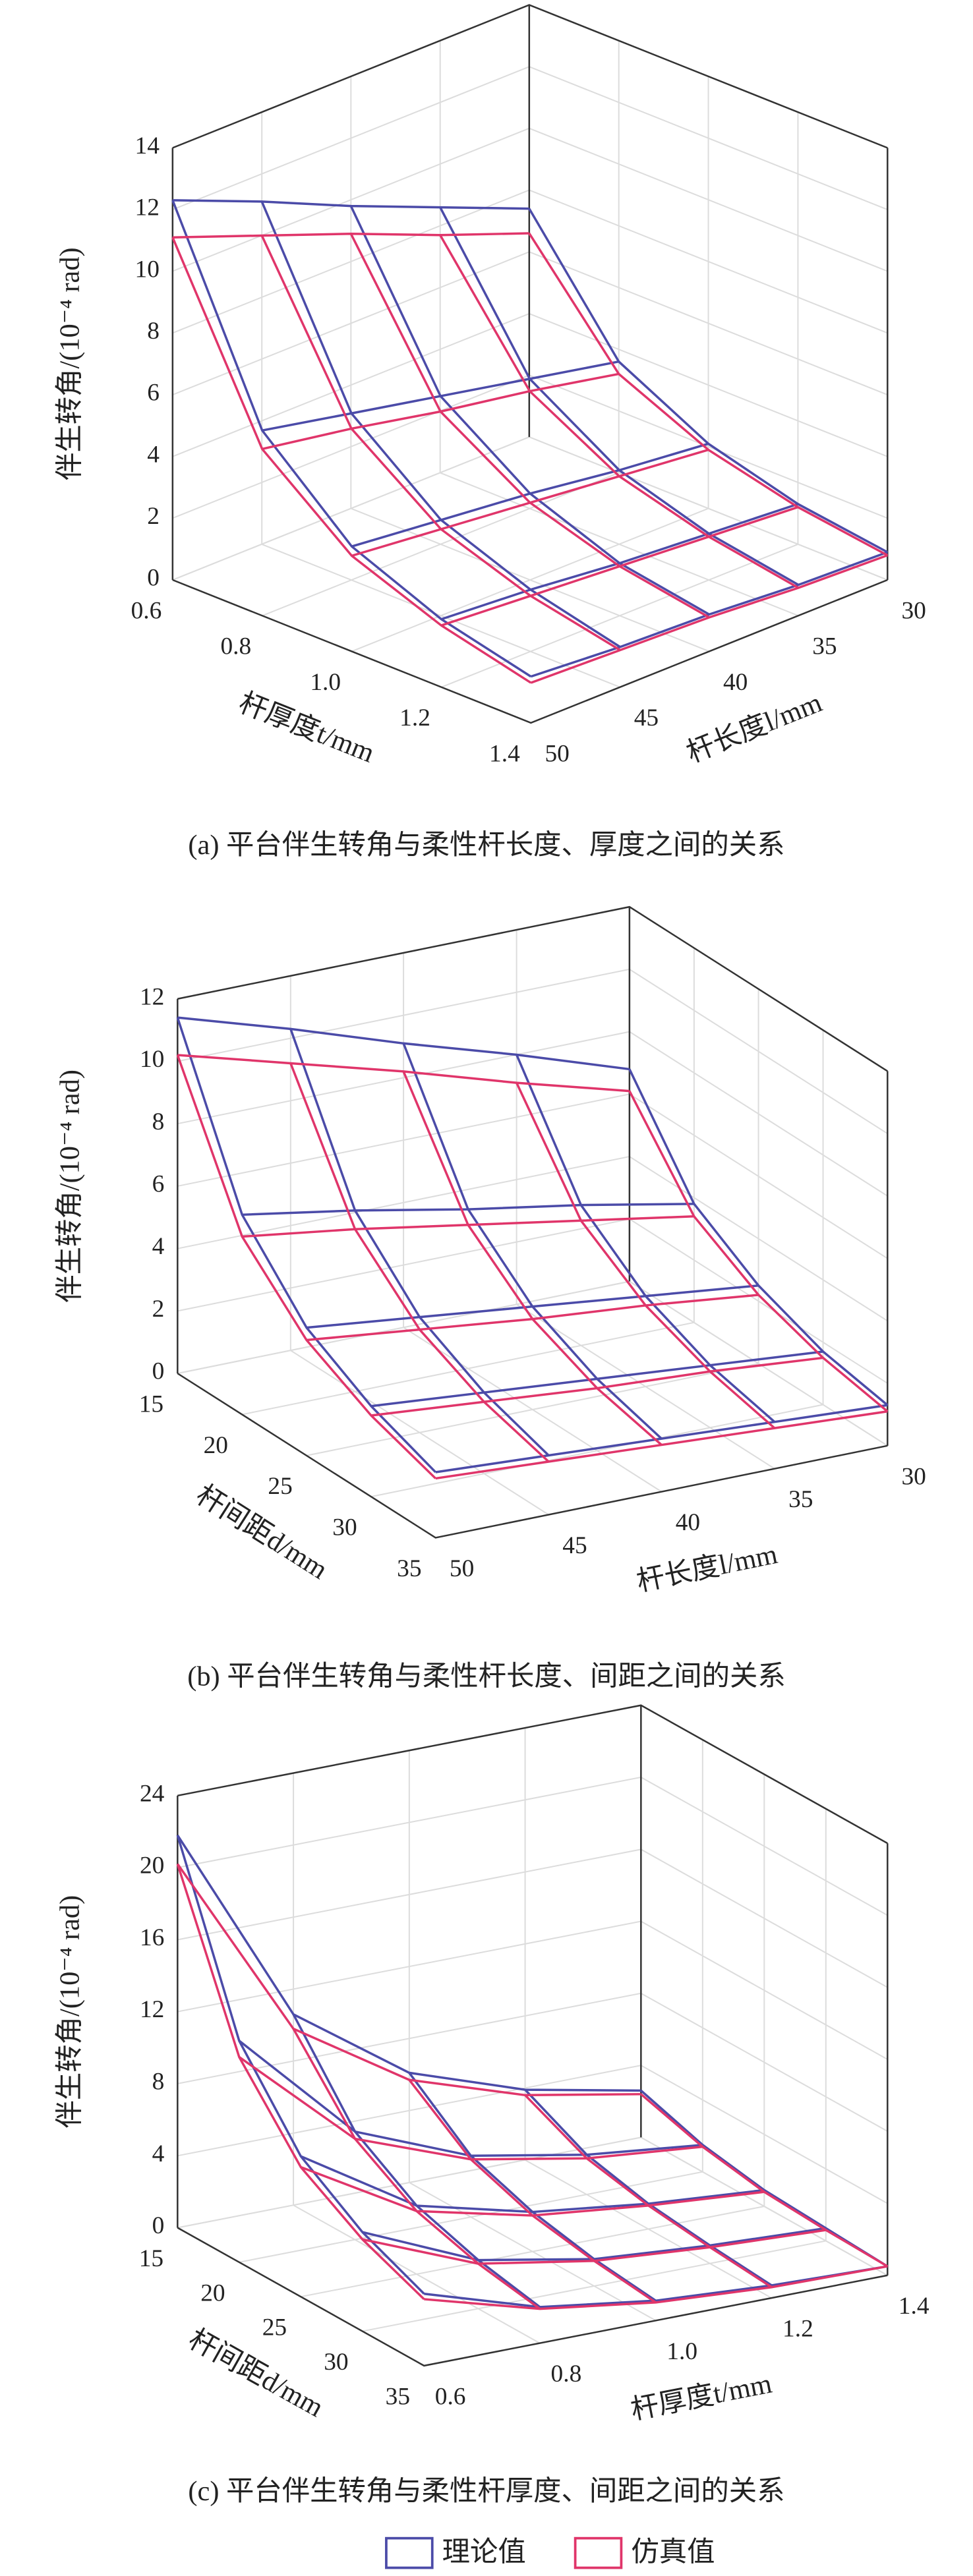  What do you see at coordinates (147, 145) in the screenshot?
I see `z-tick-label: 14` at bounding box center [147, 145].